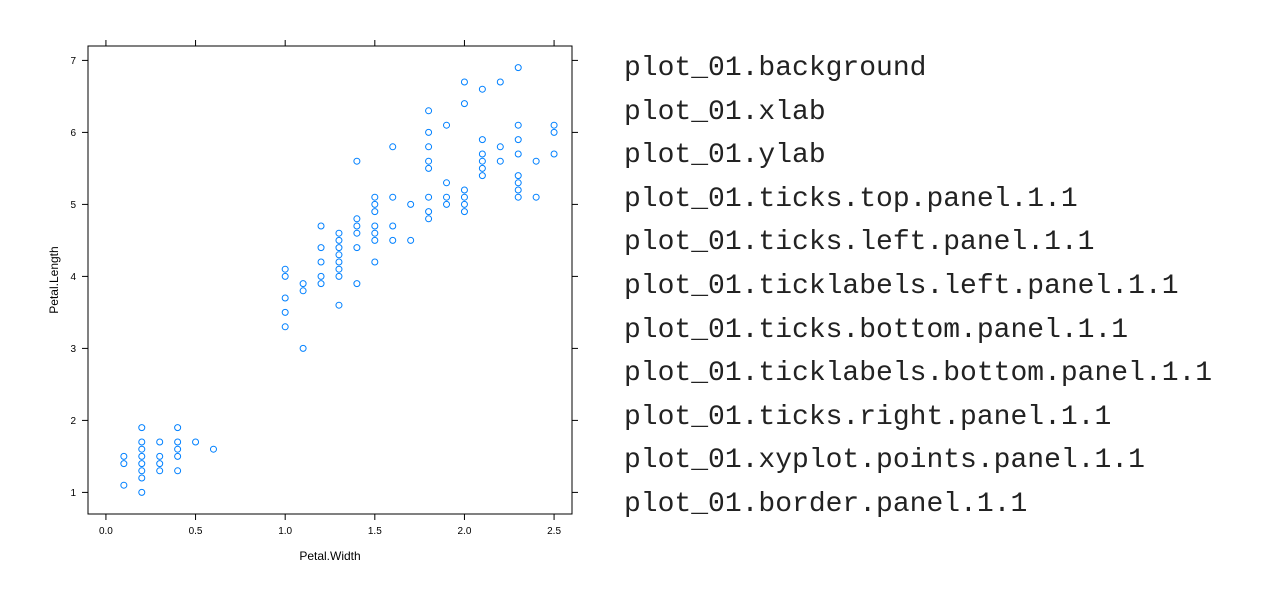 The width and height of the screenshot is (1276, 594). What do you see at coordinates (106, 531) in the screenshot?
I see `x-tick-label: 0.0` at bounding box center [106, 531].